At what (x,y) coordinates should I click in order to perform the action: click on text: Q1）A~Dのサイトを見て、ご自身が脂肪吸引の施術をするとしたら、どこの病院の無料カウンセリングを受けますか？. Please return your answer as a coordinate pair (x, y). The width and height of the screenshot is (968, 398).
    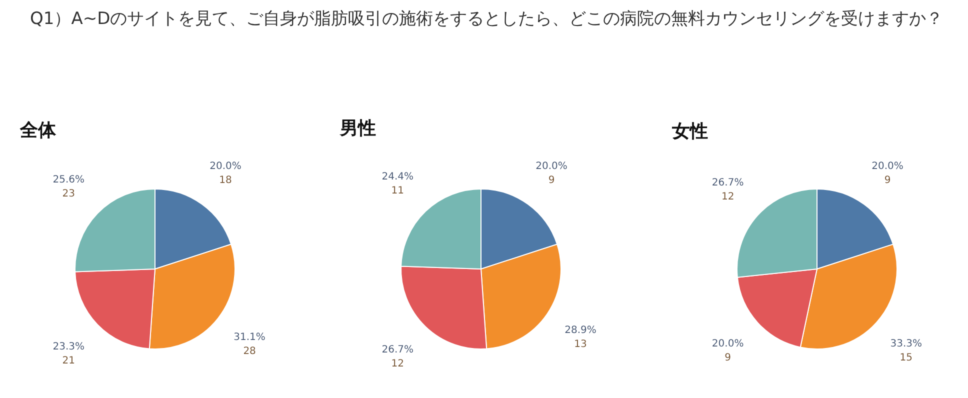
    Looking at the image, I should click on (487, 19).